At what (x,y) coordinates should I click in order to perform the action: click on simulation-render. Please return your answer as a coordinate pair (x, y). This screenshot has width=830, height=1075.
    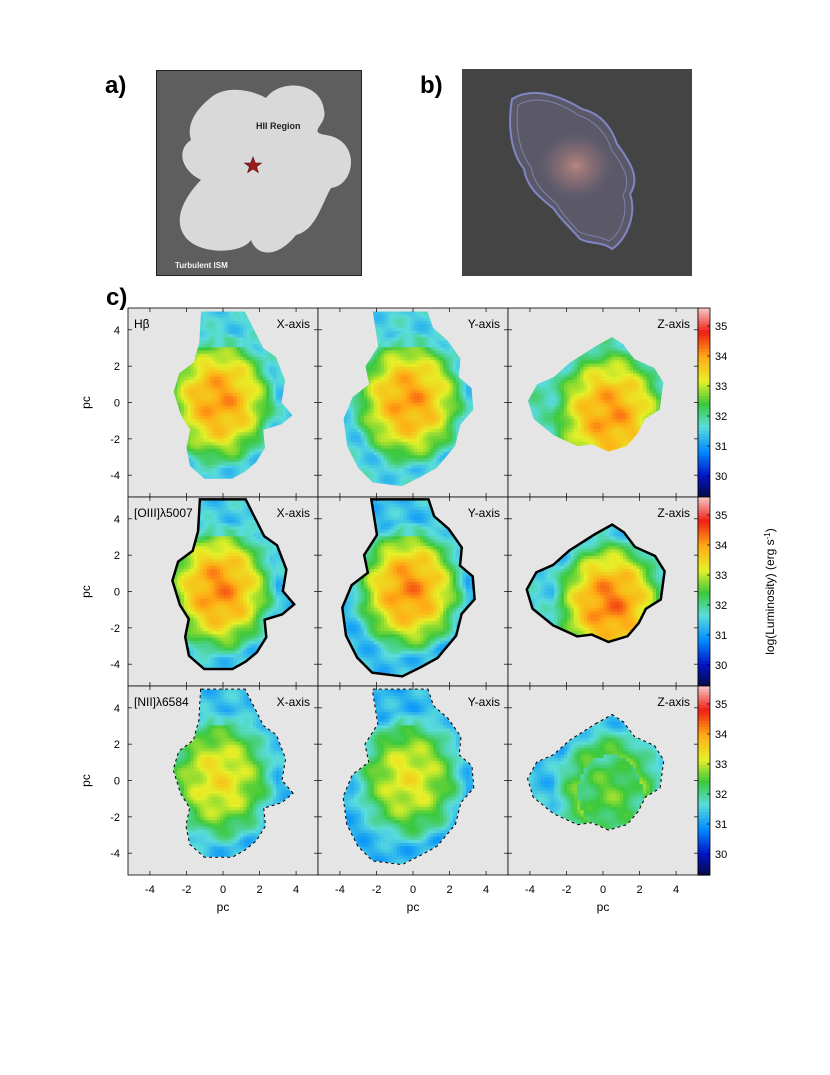
    Looking at the image, I should click on (577, 172).